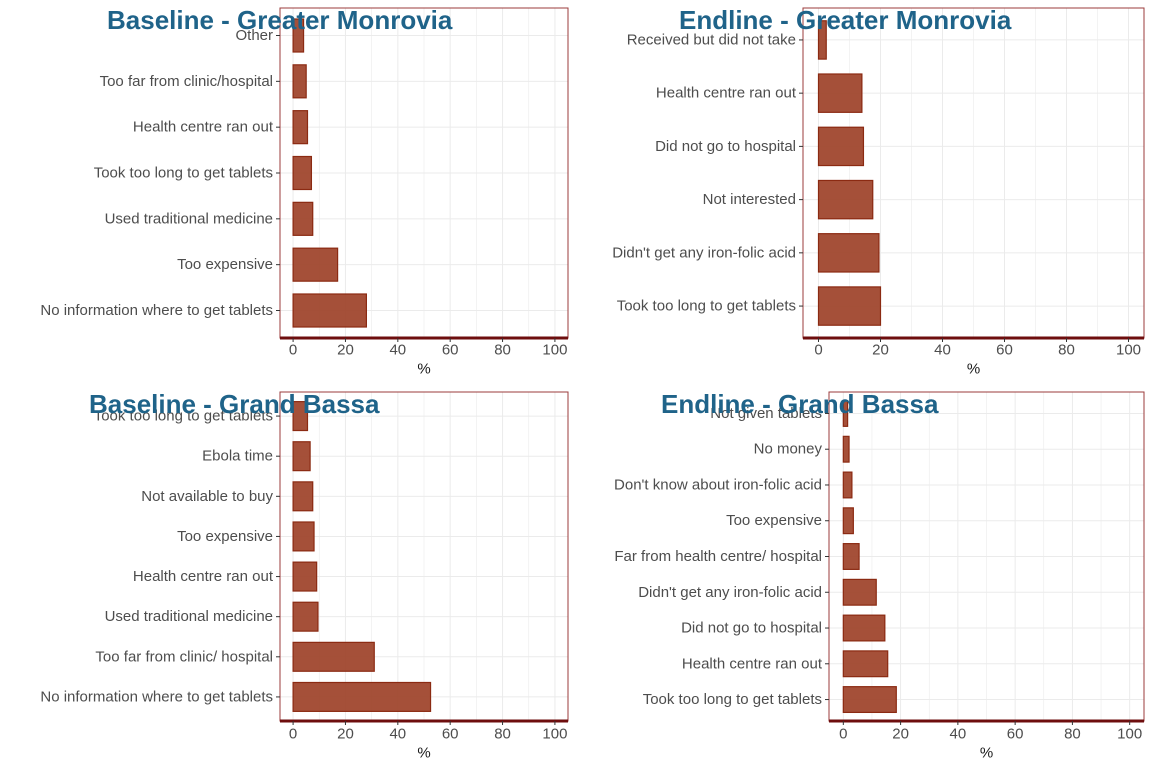 The image size is (1152, 768). What do you see at coordinates (186, 81) in the screenshot?
I see `category-label: Too far from clinic/hospital` at bounding box center [186, 81].